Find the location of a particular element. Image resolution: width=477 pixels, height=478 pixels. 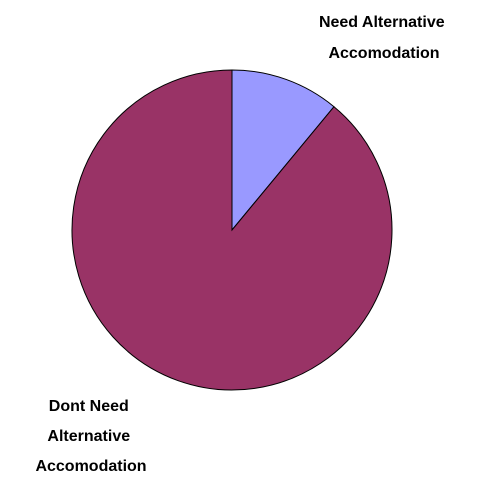

pie-slice-need-alternative is located at coordinates (283, 150).